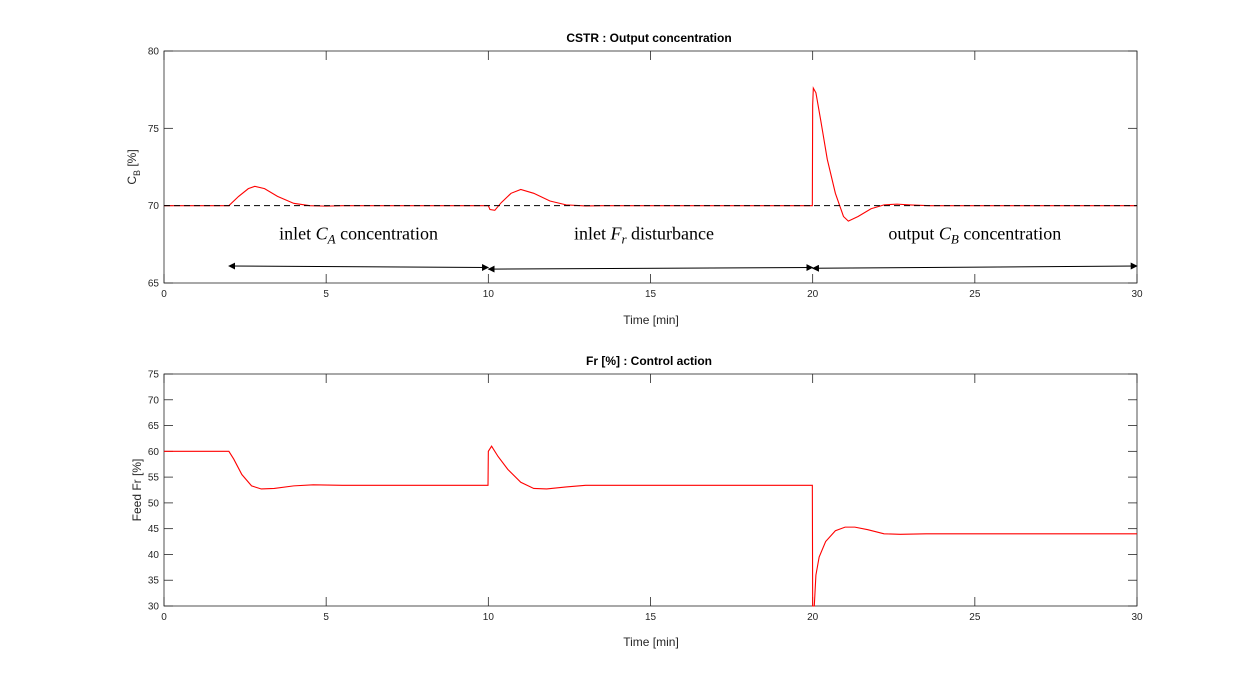 The width and height of the screenshot is (1258, 681). I want to click on bottom-y-tick-label: 75, so click(154, 375).